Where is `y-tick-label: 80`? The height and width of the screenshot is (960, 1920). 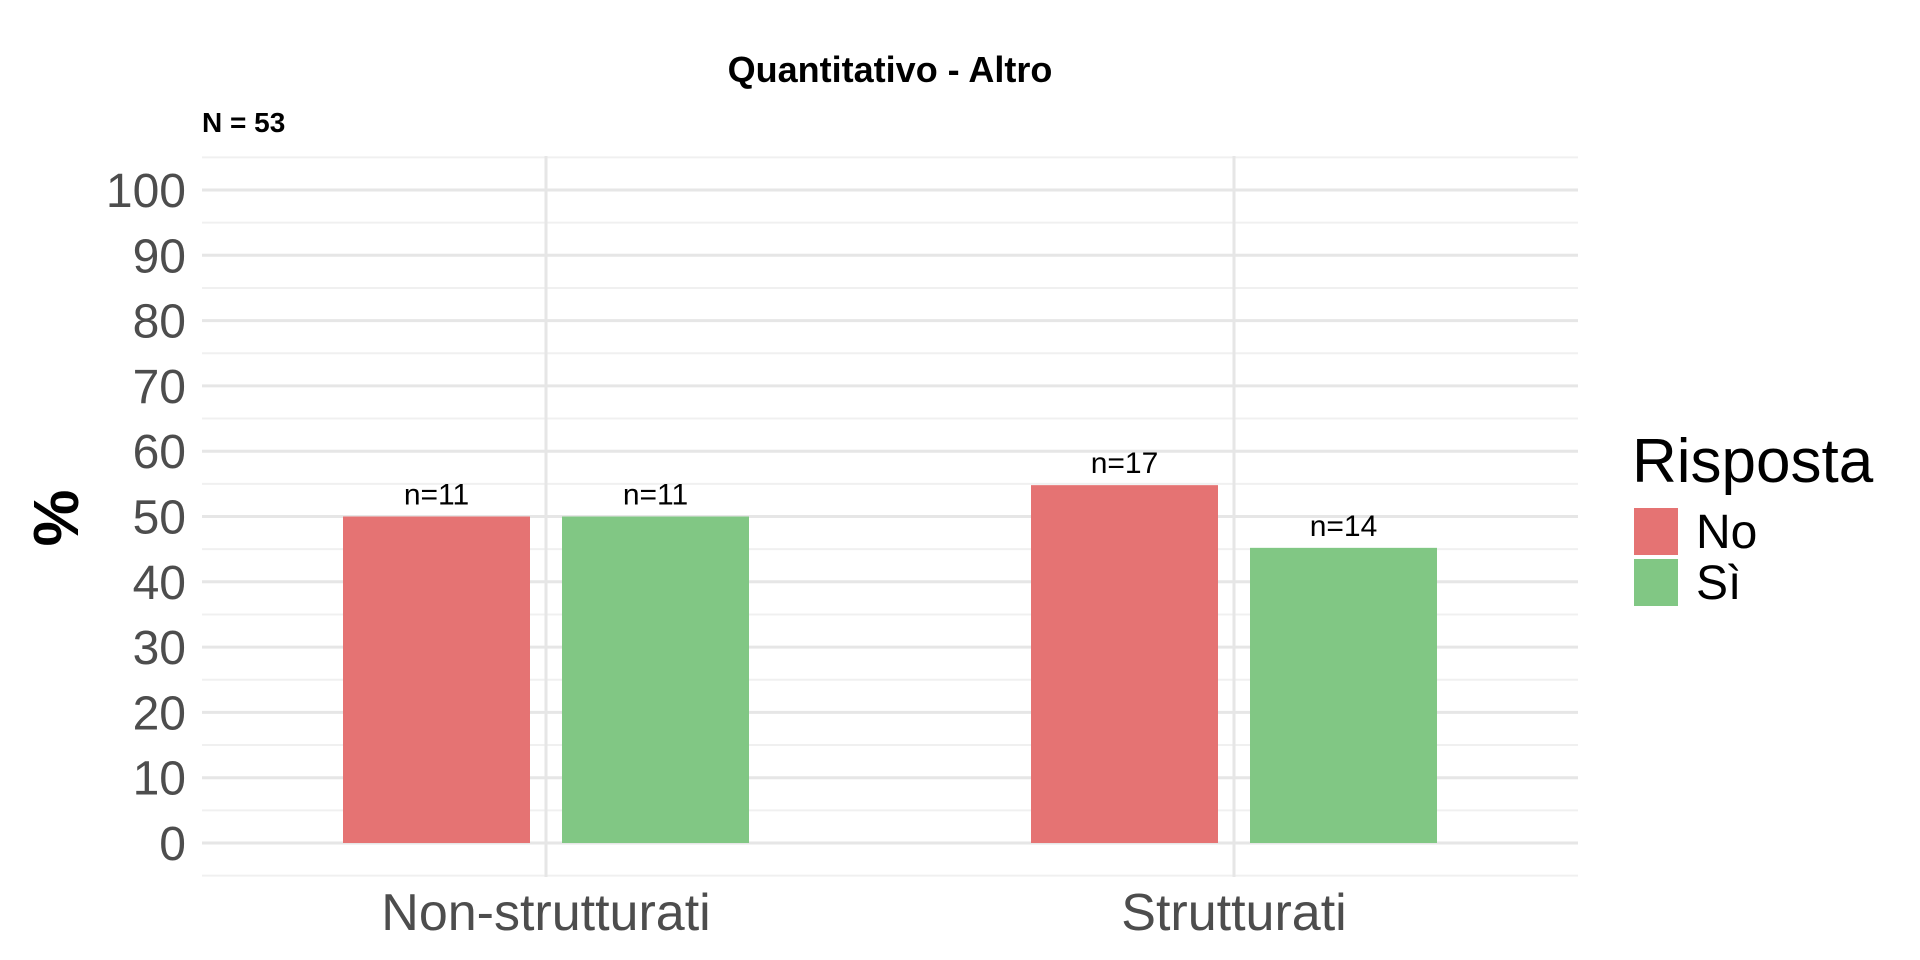
y-tick-label: 80 is located at coordinates (159, 322).